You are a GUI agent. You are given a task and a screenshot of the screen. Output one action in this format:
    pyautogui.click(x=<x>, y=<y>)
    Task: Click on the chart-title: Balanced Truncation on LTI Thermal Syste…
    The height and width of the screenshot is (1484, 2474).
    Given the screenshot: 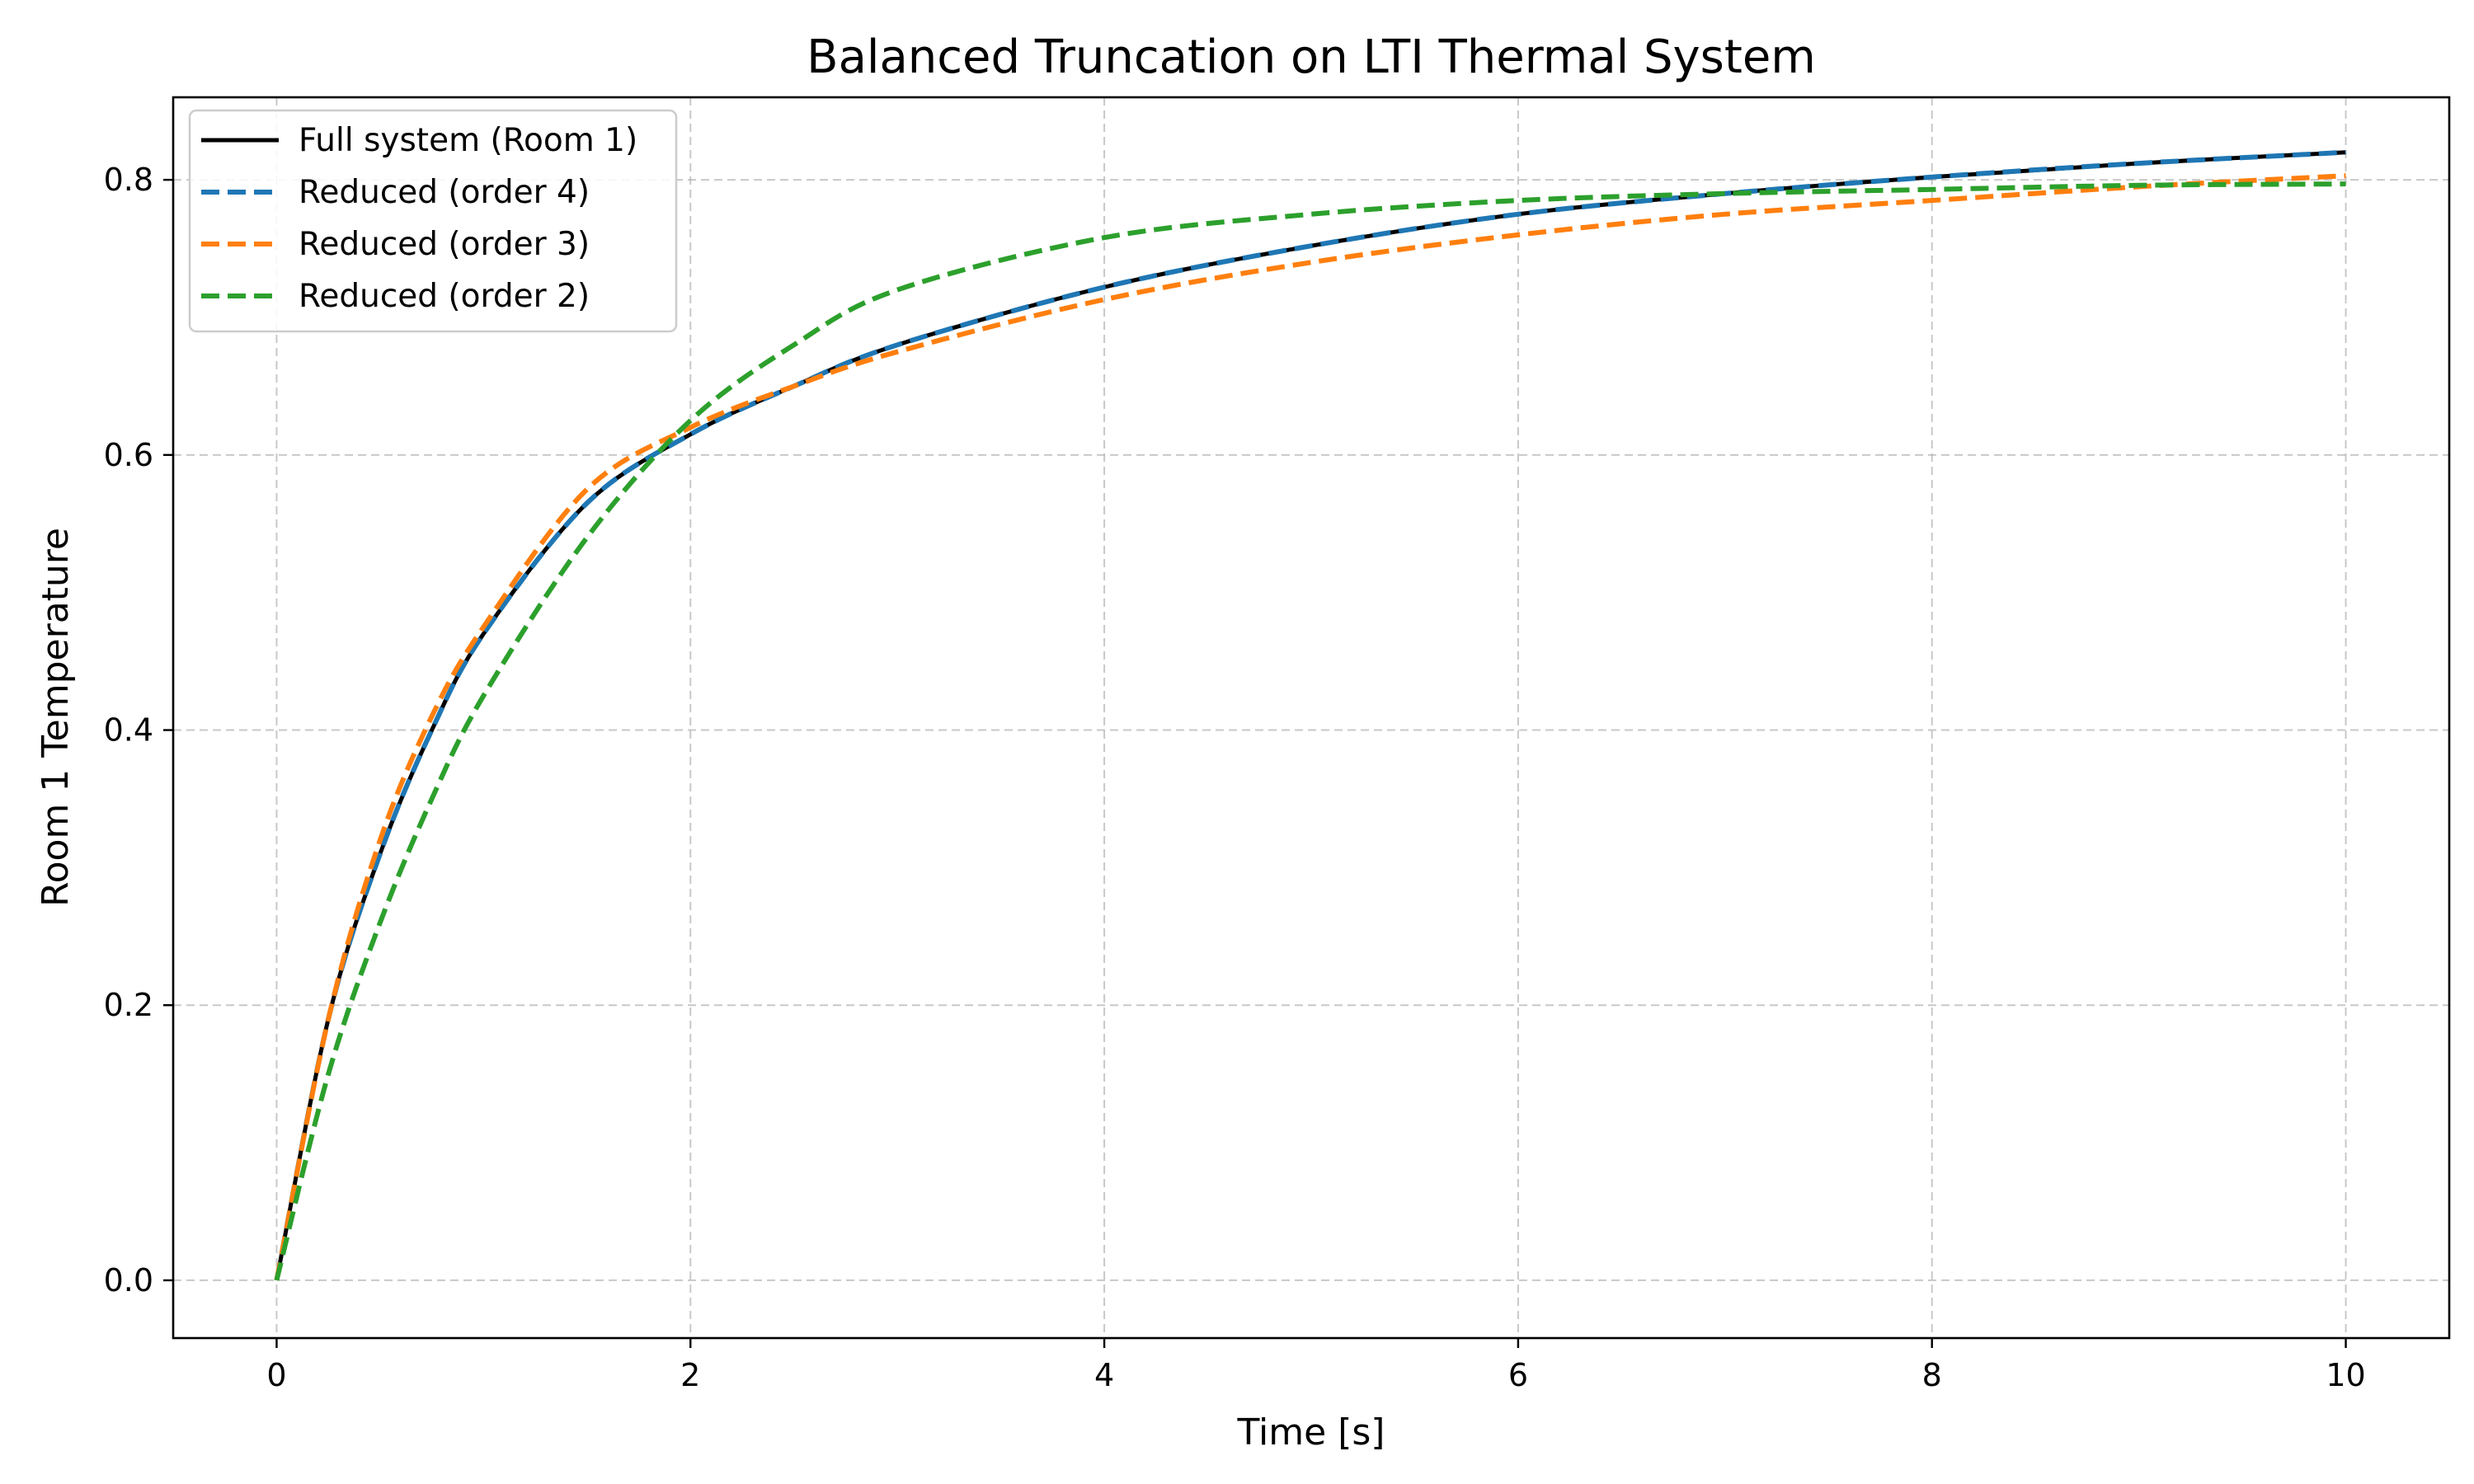 What is the action you would take?
    pyautogui.click(x=1311, y=58)
    